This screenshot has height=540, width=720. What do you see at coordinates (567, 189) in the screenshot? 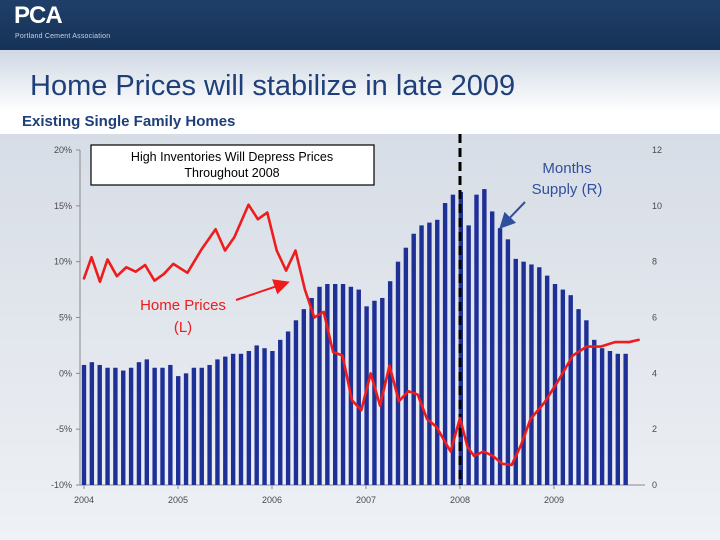
I see `months-supply-label: Supply (R)` at bounding box center [567, 189].